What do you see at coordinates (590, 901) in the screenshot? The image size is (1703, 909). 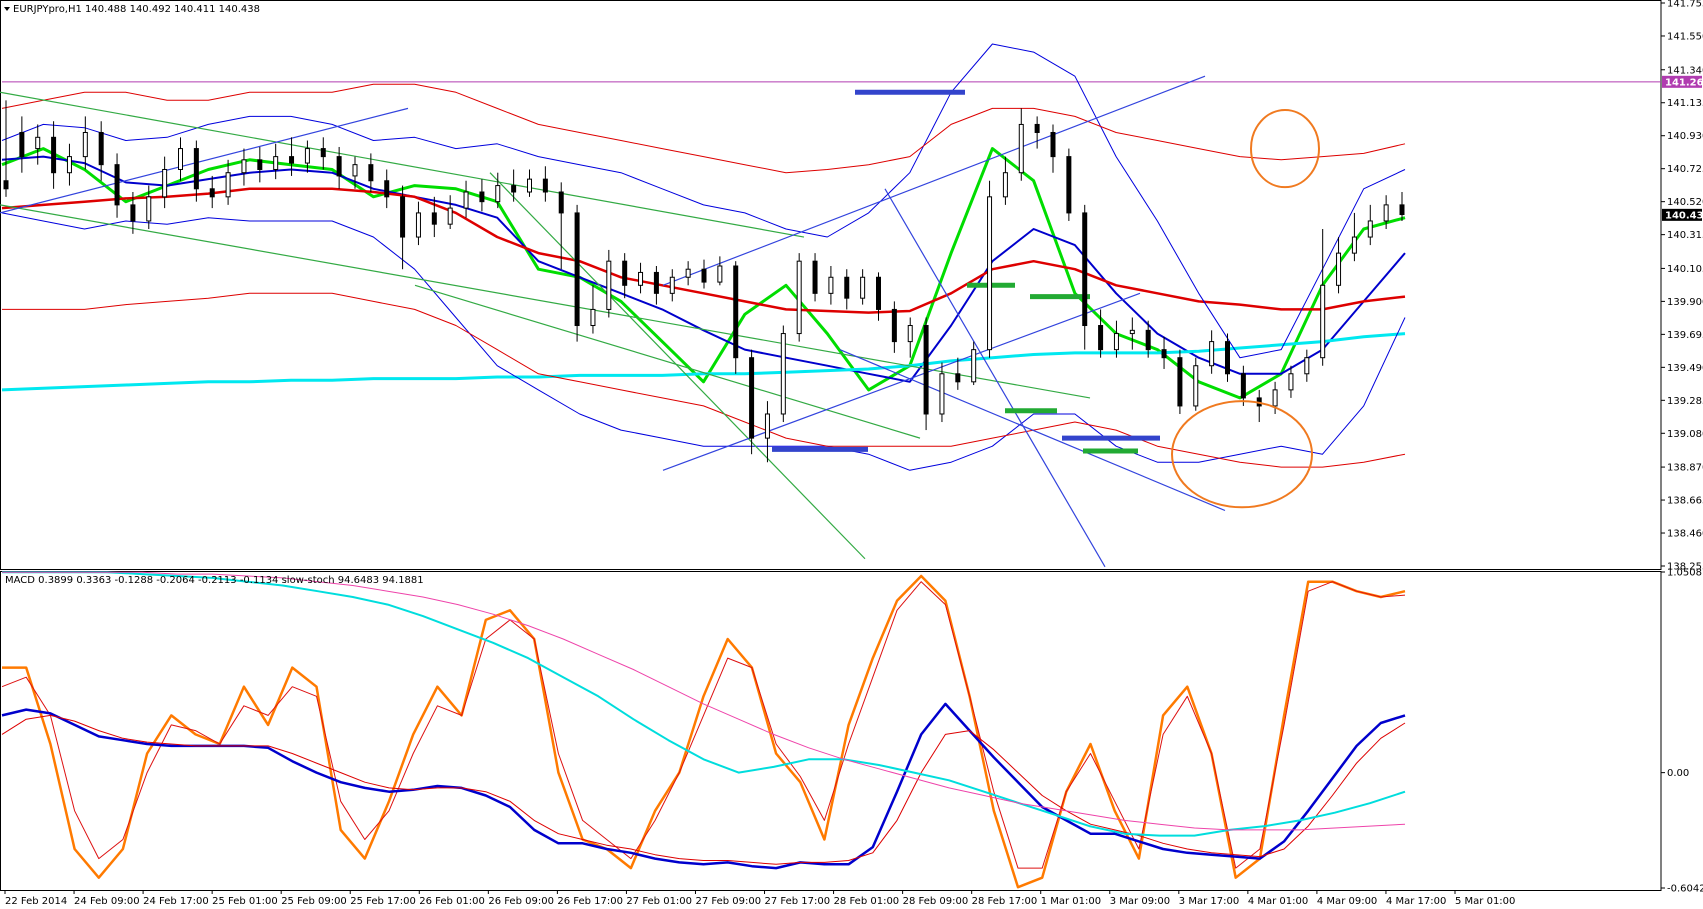 I see `time-tick-label: 26 Feb 17:00` at bounding box center [590, 901].